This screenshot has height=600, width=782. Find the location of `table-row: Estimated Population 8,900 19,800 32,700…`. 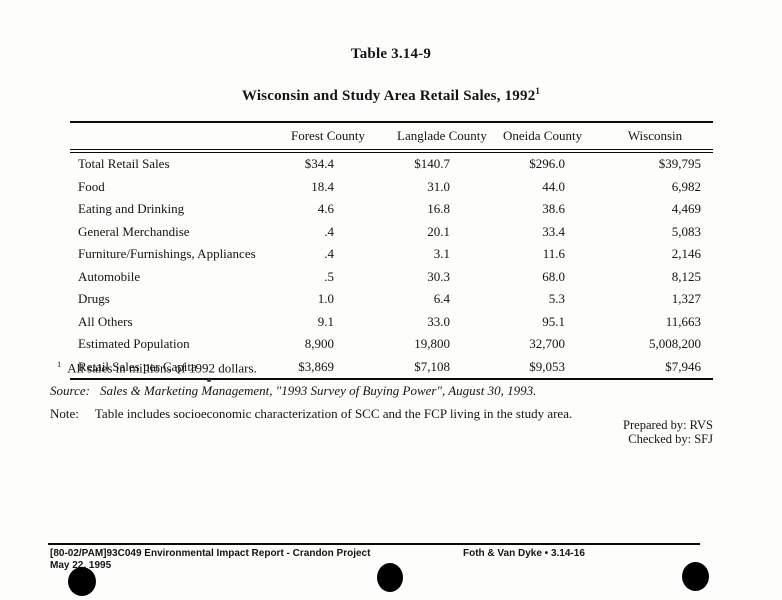

table-row: Estimated Population 8,900 19,800 32,700… is located at coordinates (391, 344).